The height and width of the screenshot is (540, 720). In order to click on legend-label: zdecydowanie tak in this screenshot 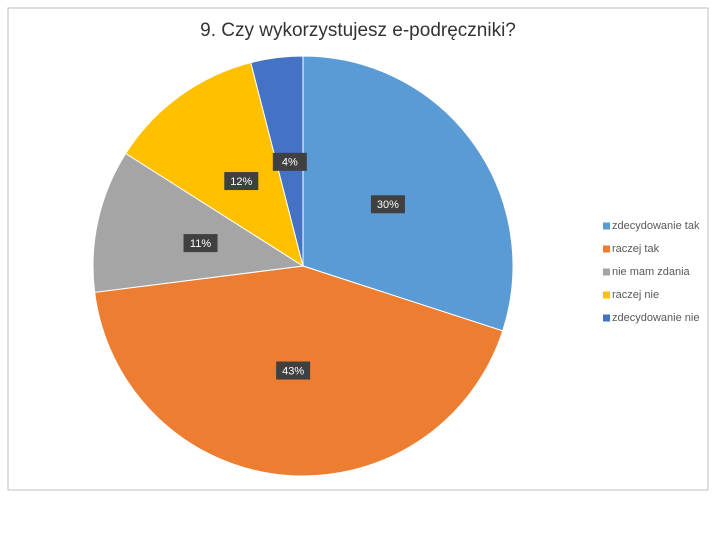, I will do `click(656, 226)`.